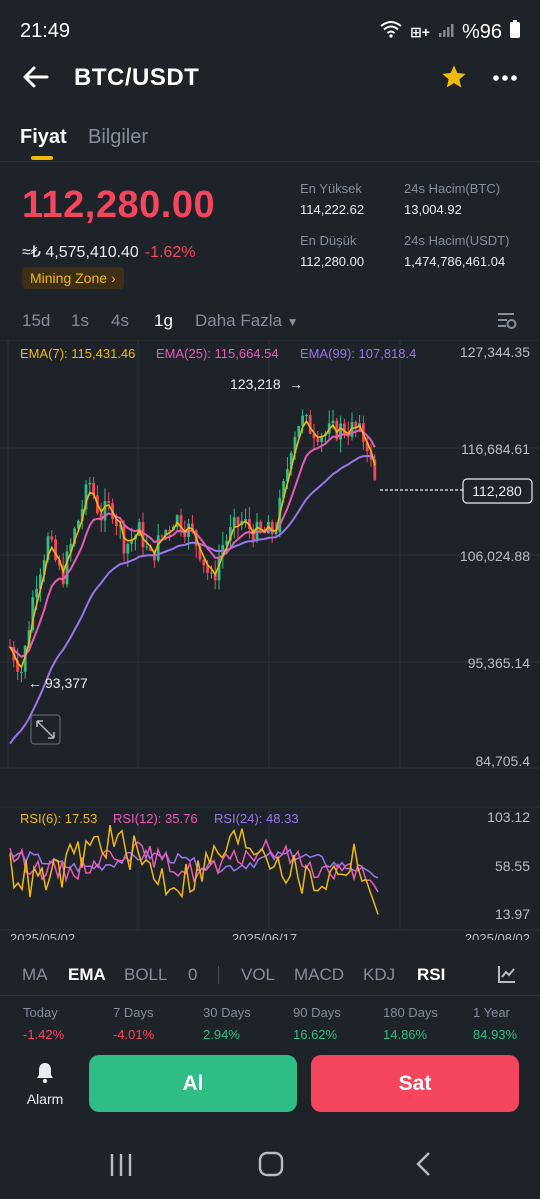 This screenshot has height=1199, width=540. Describe the element at coordinates (137, 77) in the screenshot. I see `pair-title: BTC/USDT` at that location.